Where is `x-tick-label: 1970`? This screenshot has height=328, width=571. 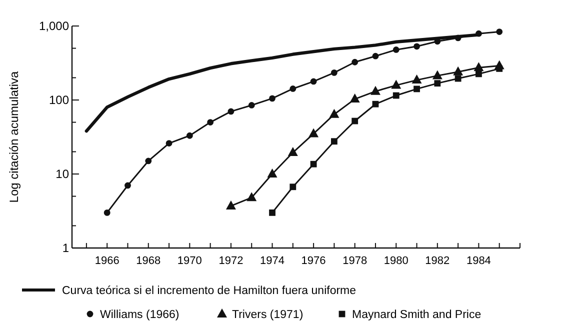 x-tick-label: 1970 is located at coordinates (189, 261).